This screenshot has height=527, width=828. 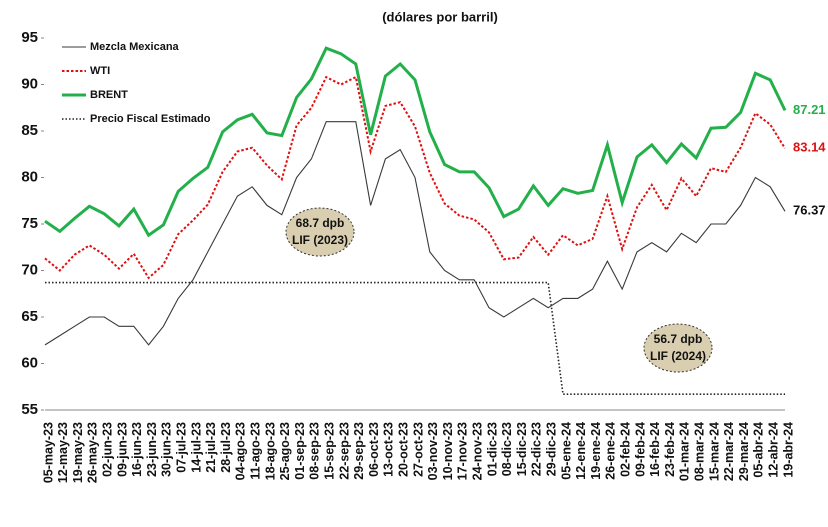 I want to click on x-tick-label: 20-oct-23, so click(x=403, y=449).